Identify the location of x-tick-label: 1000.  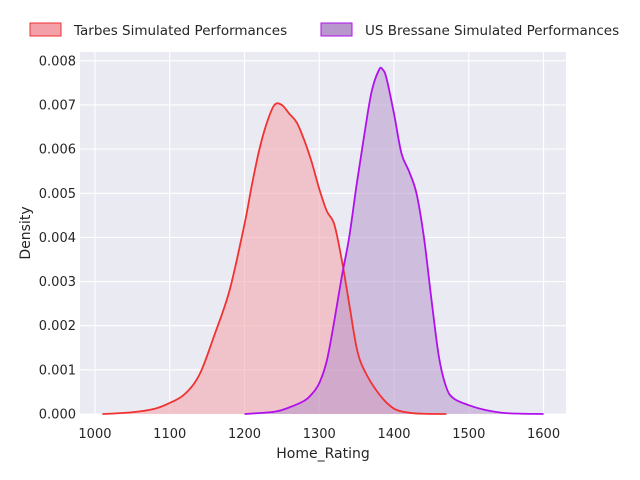
(94, 434).